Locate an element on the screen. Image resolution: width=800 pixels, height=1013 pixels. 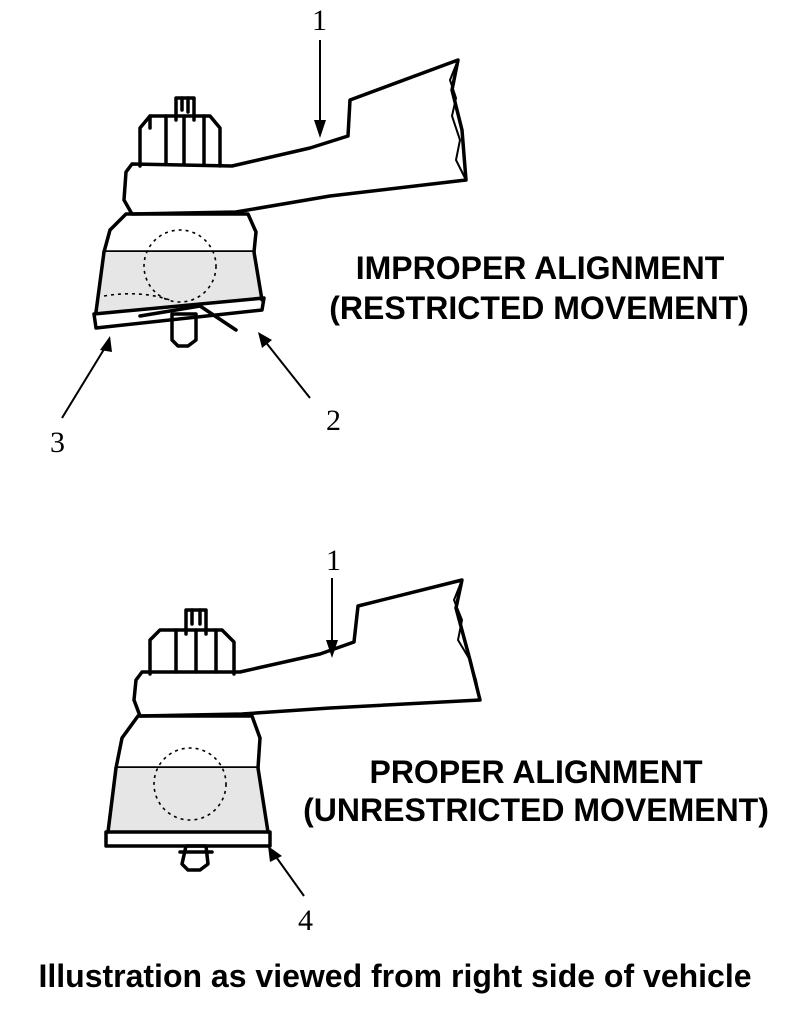
proper-title-line1: PROPER ALIGNMENT is located at coordinates (536, 772).